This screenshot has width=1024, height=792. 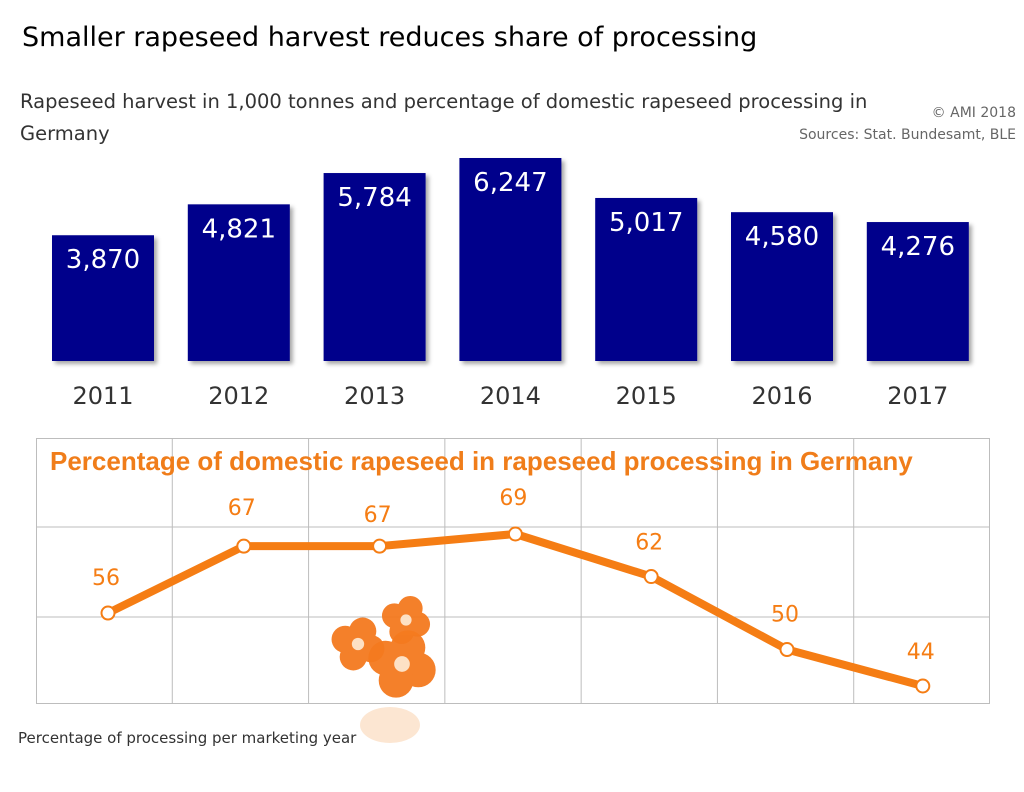 I want to click on bar-2014, so click(x=510, y=259).